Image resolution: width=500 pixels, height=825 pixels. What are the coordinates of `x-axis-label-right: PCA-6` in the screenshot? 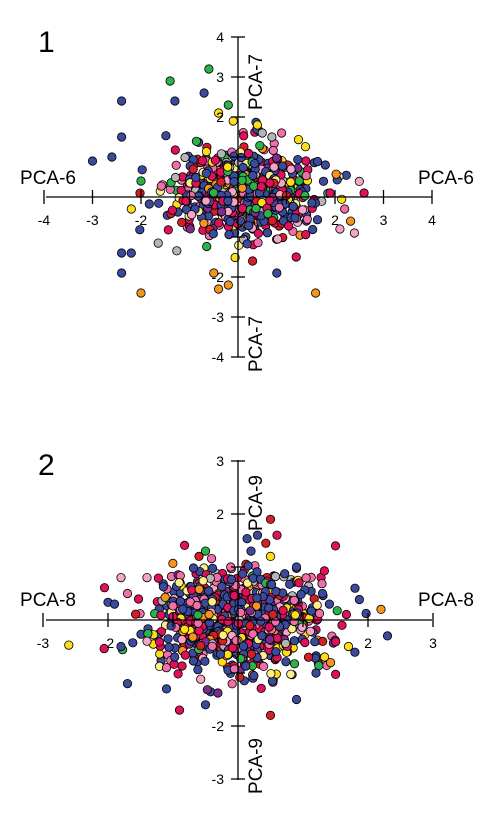 It's located at (446, 178).